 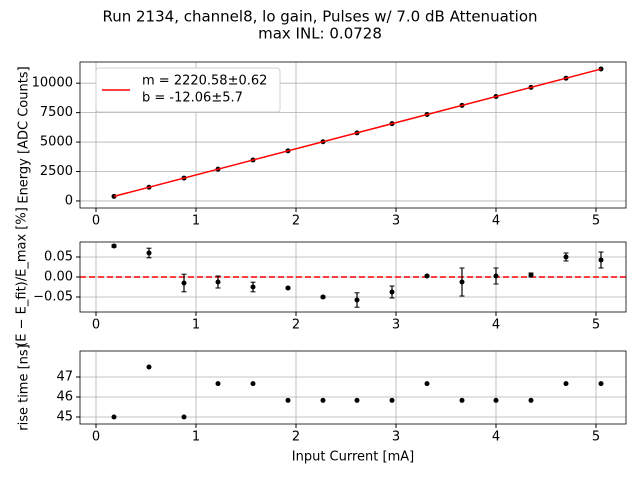 What do you see at coordinates (69, 200) in the screenshot?
I see `y-tick-label: 0` at bounding box center [69, 200].